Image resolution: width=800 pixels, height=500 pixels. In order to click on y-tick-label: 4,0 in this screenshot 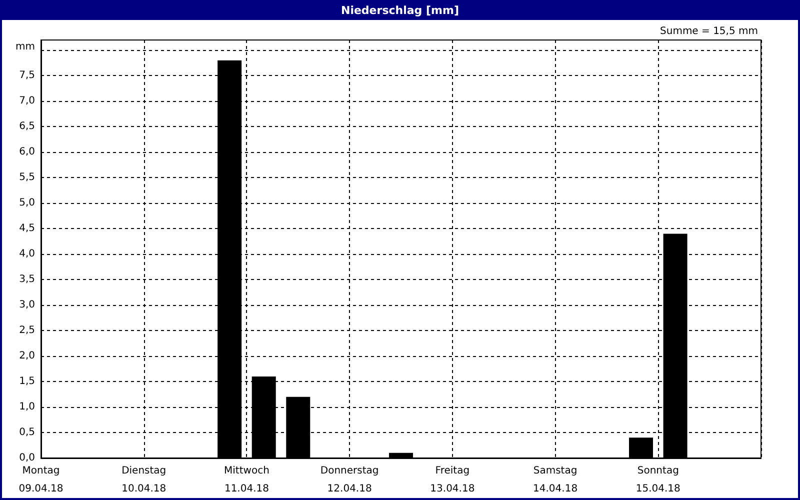, I will do `click(27, 254)`.